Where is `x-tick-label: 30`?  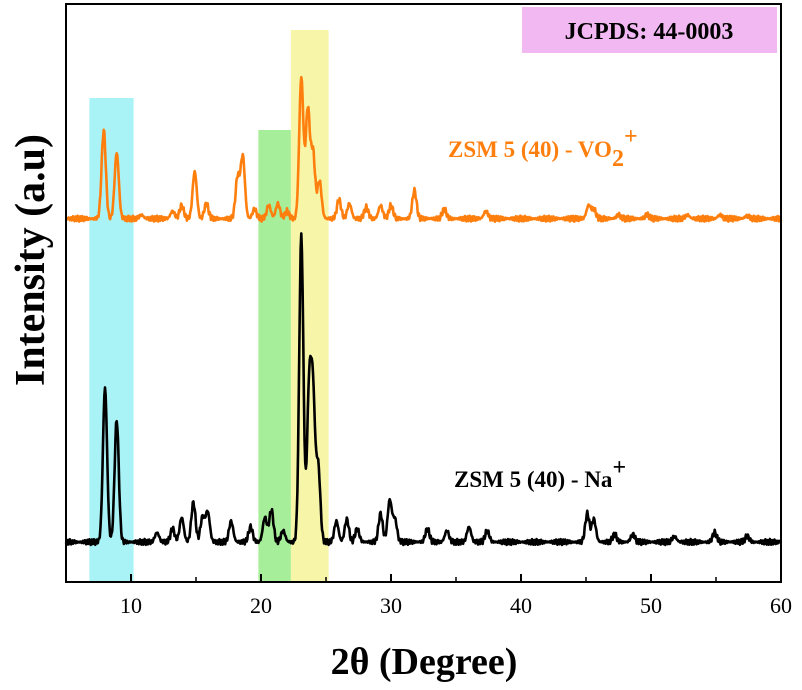
x-tick-label: 30 is located at coordinates (391, 605).